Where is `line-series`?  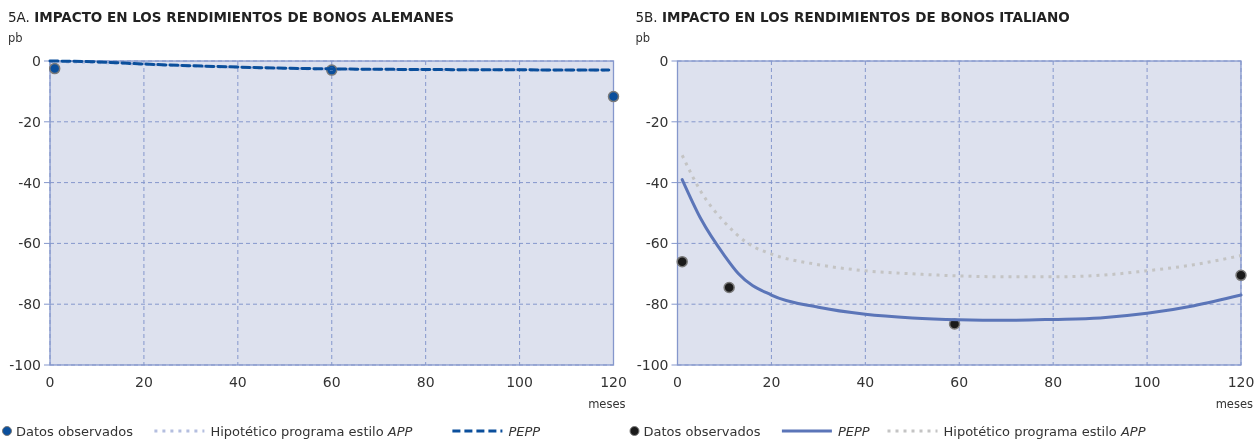
line-series is located at coordinates (961, 216).